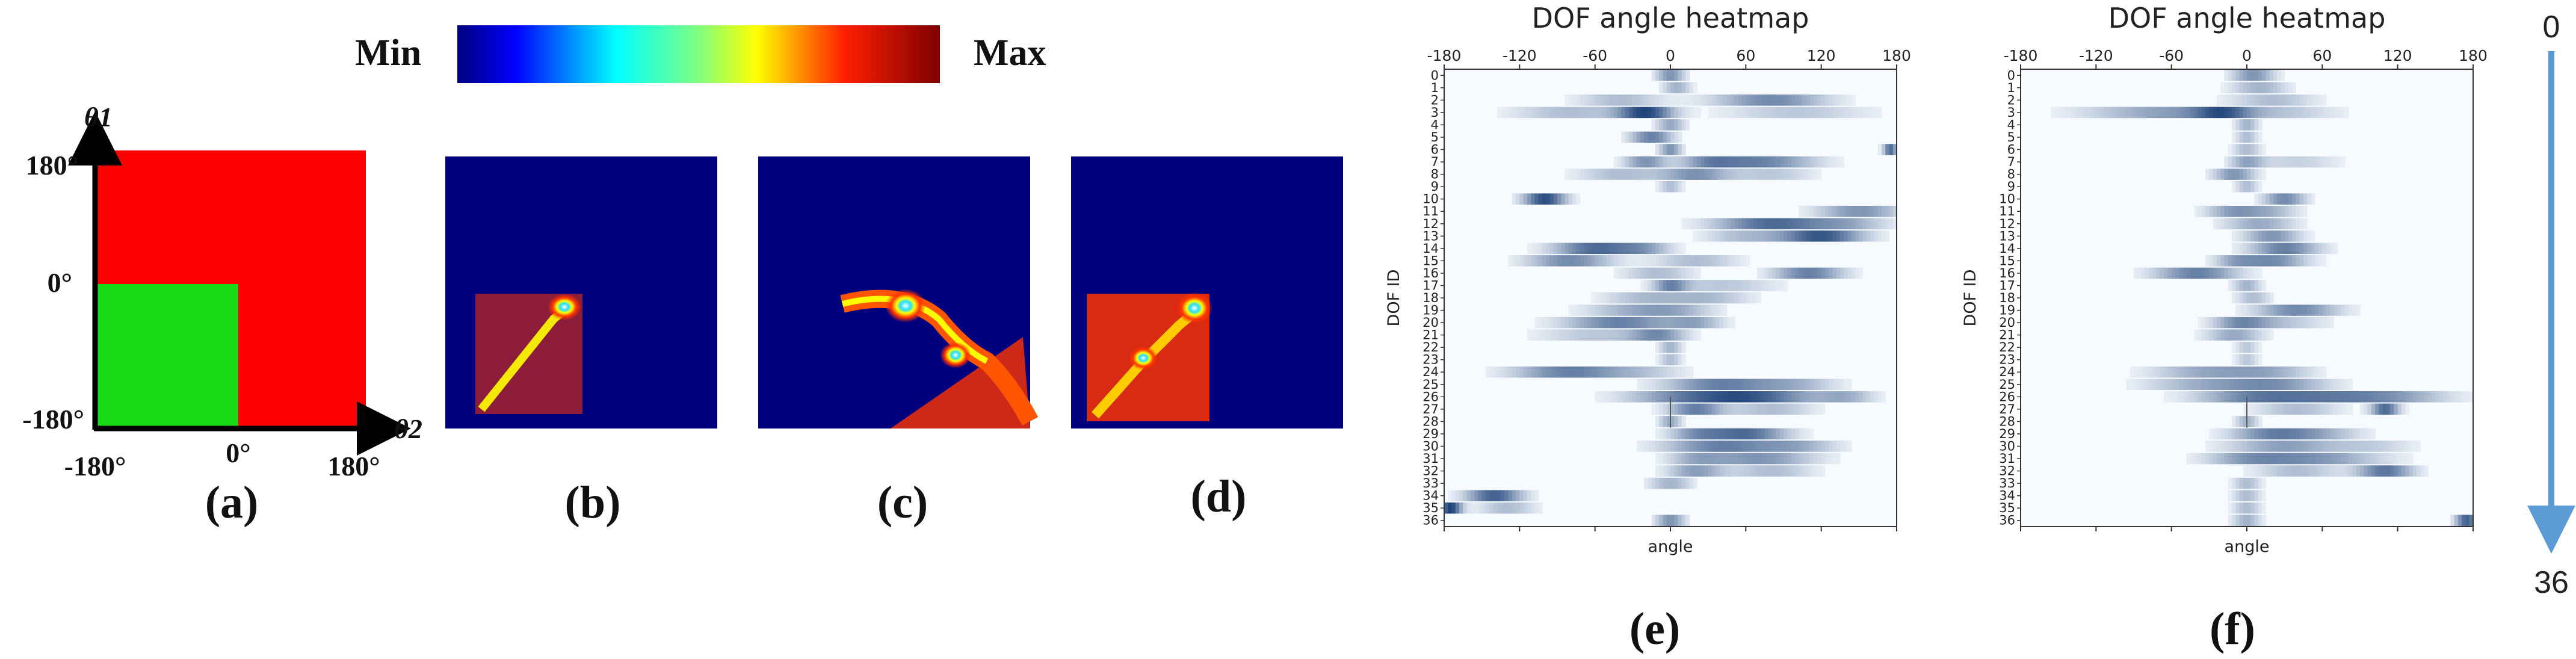 The image size is (2576, 659). I want to click on y-tick-label: 16, so click(2007, 273).